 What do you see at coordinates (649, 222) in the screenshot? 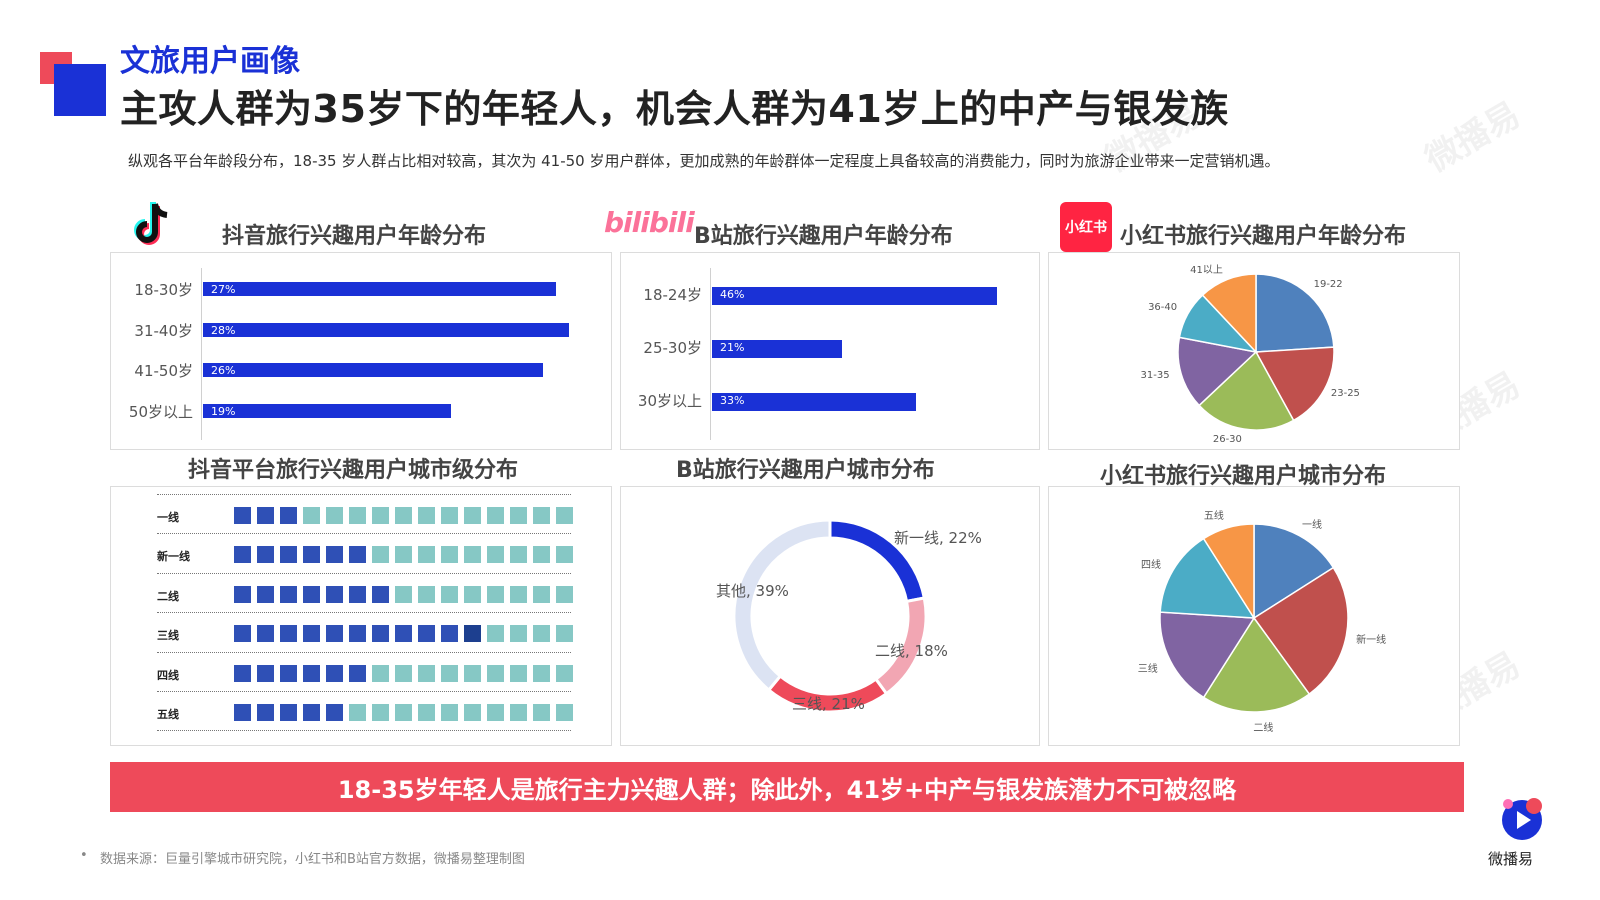
I see `bilibili-logo: bilibili` at bounding box center [649, 222].